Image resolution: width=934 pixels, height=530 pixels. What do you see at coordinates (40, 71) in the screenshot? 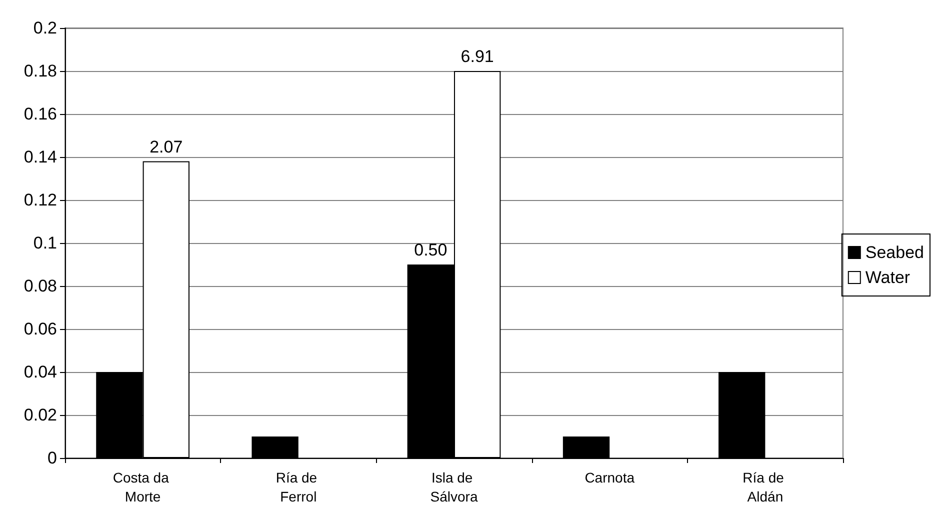
I see `y-tick-label: 0.18` at bounding box center [40, 71].